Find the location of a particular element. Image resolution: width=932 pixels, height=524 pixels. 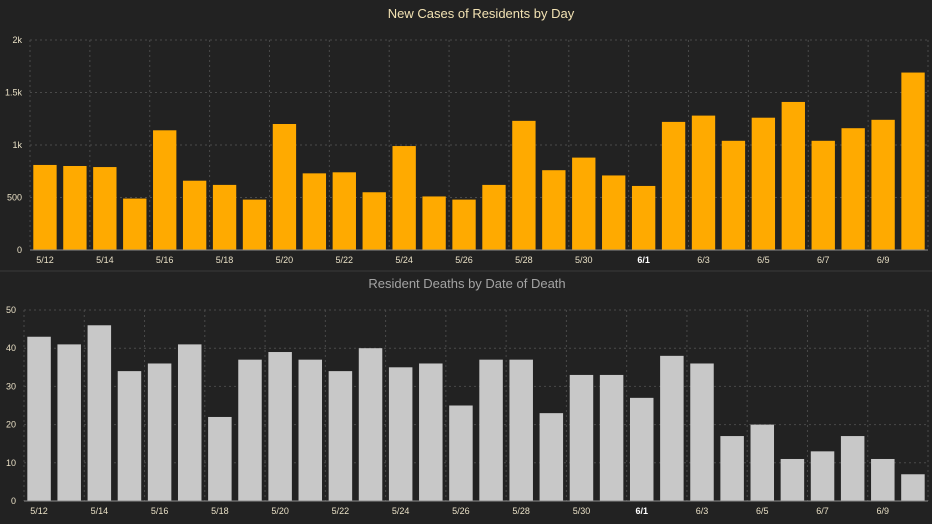

resident-deaths-y-tick-label: 10 is located at coordinates (11, 463).